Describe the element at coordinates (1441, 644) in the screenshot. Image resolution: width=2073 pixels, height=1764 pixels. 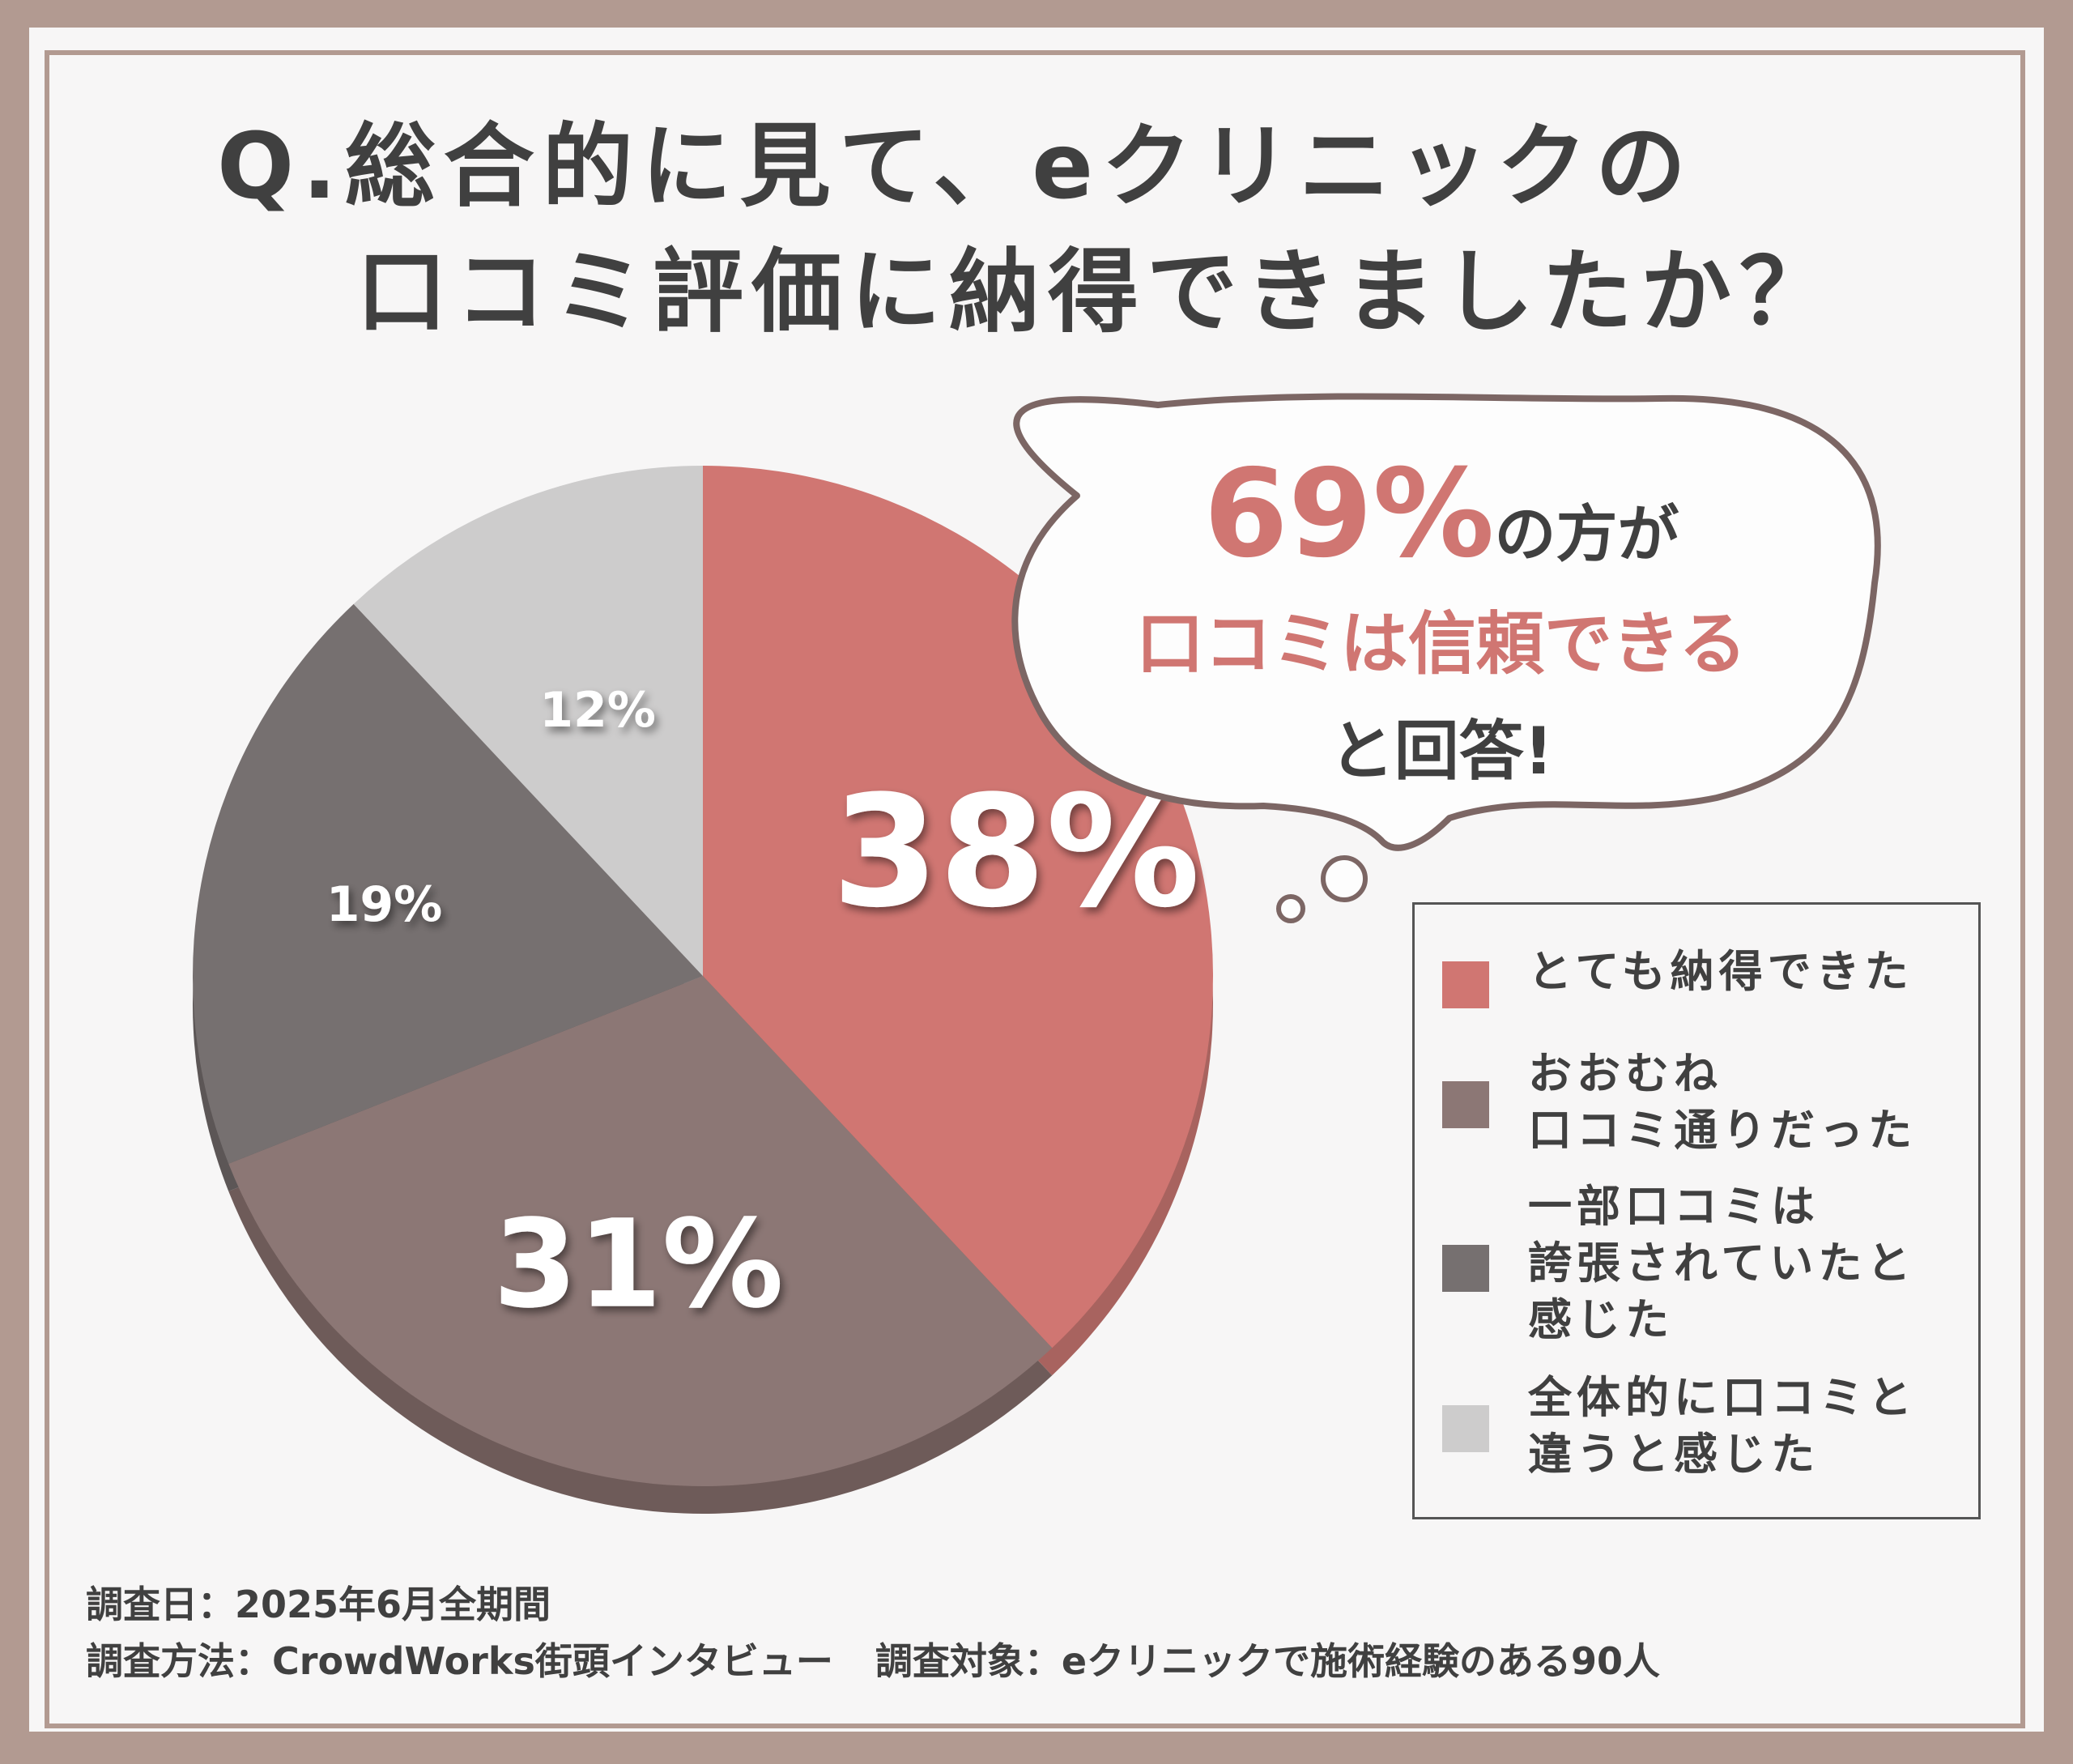
I see `callout-line-2: 口コミは信頼できる` at that location.